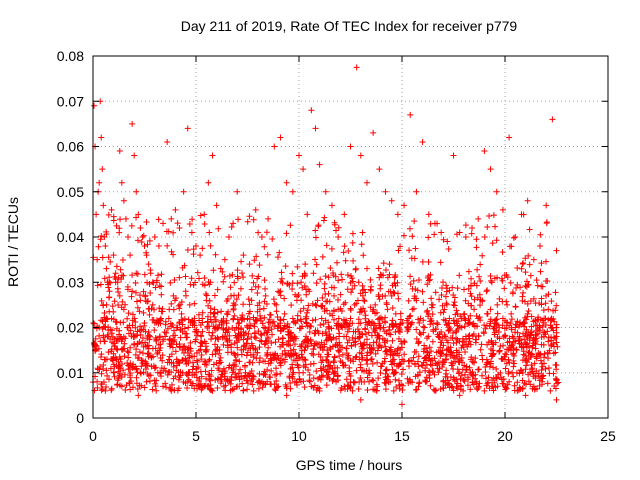 The height and width of the screenshot is (480, 640). What do you see at coordinates (349, 465) in the screenshot?
I see `x-axis-label: GPS time / hours` at bounding box center [349, 465].